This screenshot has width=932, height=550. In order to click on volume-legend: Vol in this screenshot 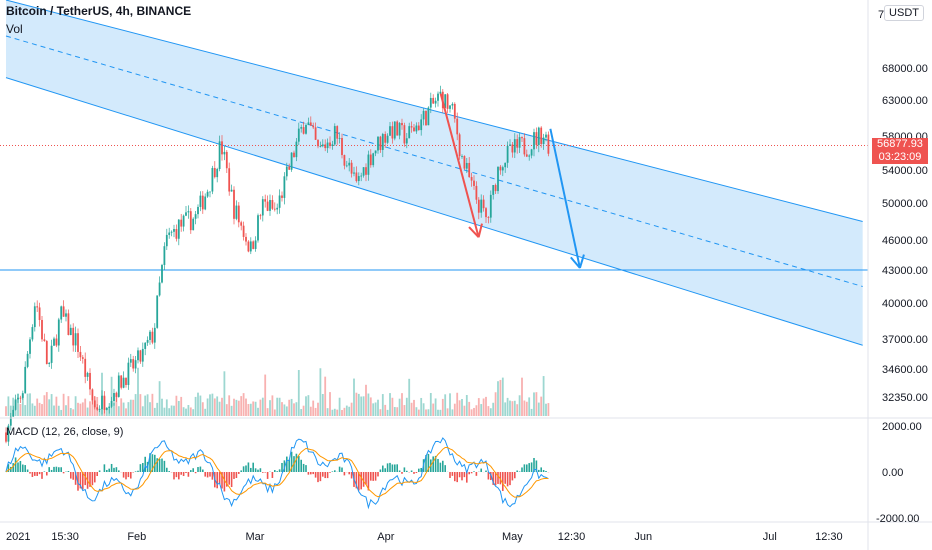, I will do `click(14, 29)`.